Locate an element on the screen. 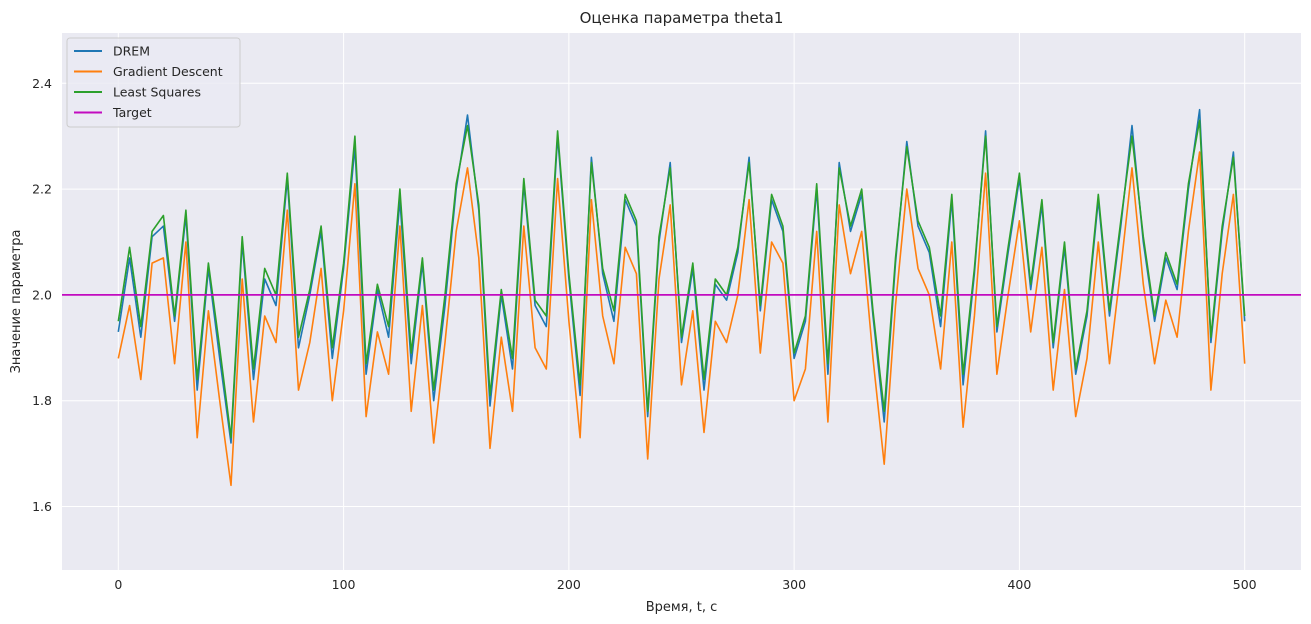 Image resolution: width=1311 pixels, height=624 pixels. legend-label: DREM is located at coordinates (131, 51).